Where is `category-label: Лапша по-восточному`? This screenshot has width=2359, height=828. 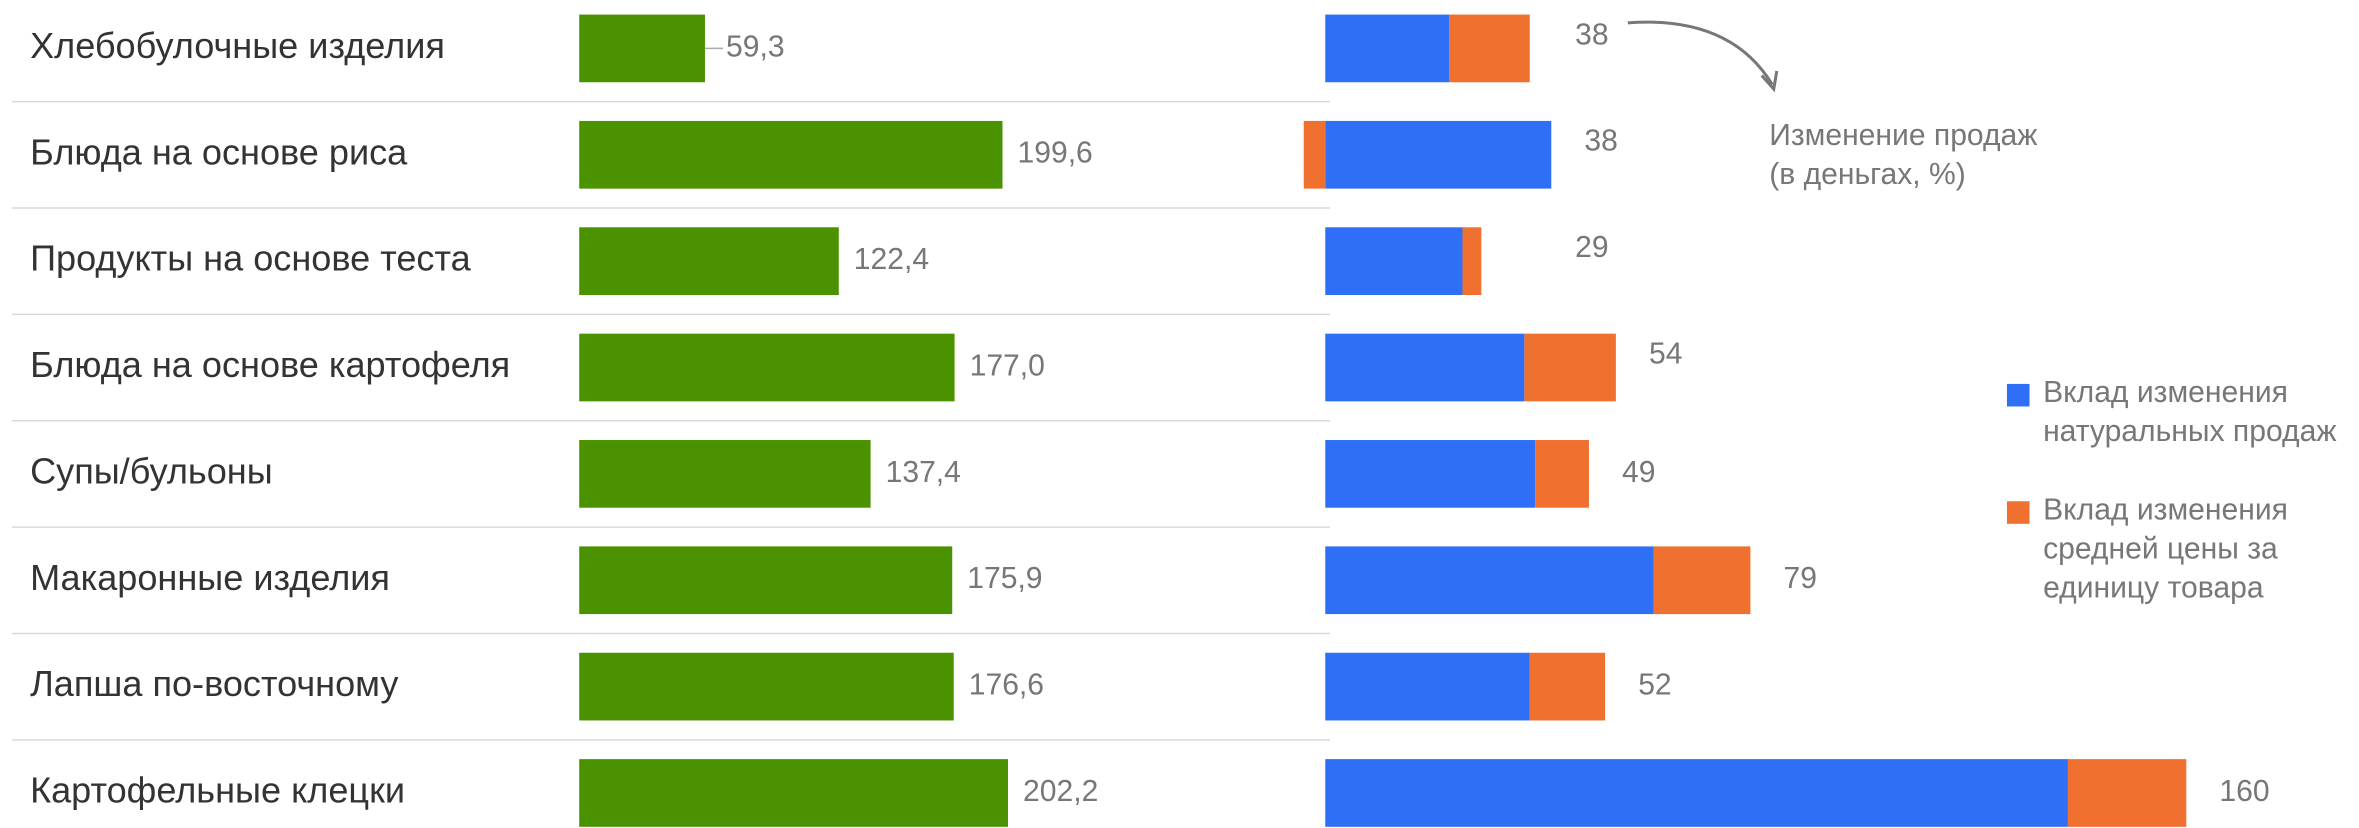
category-label: Лапша по-восточному is located at coordinates (214, 683).